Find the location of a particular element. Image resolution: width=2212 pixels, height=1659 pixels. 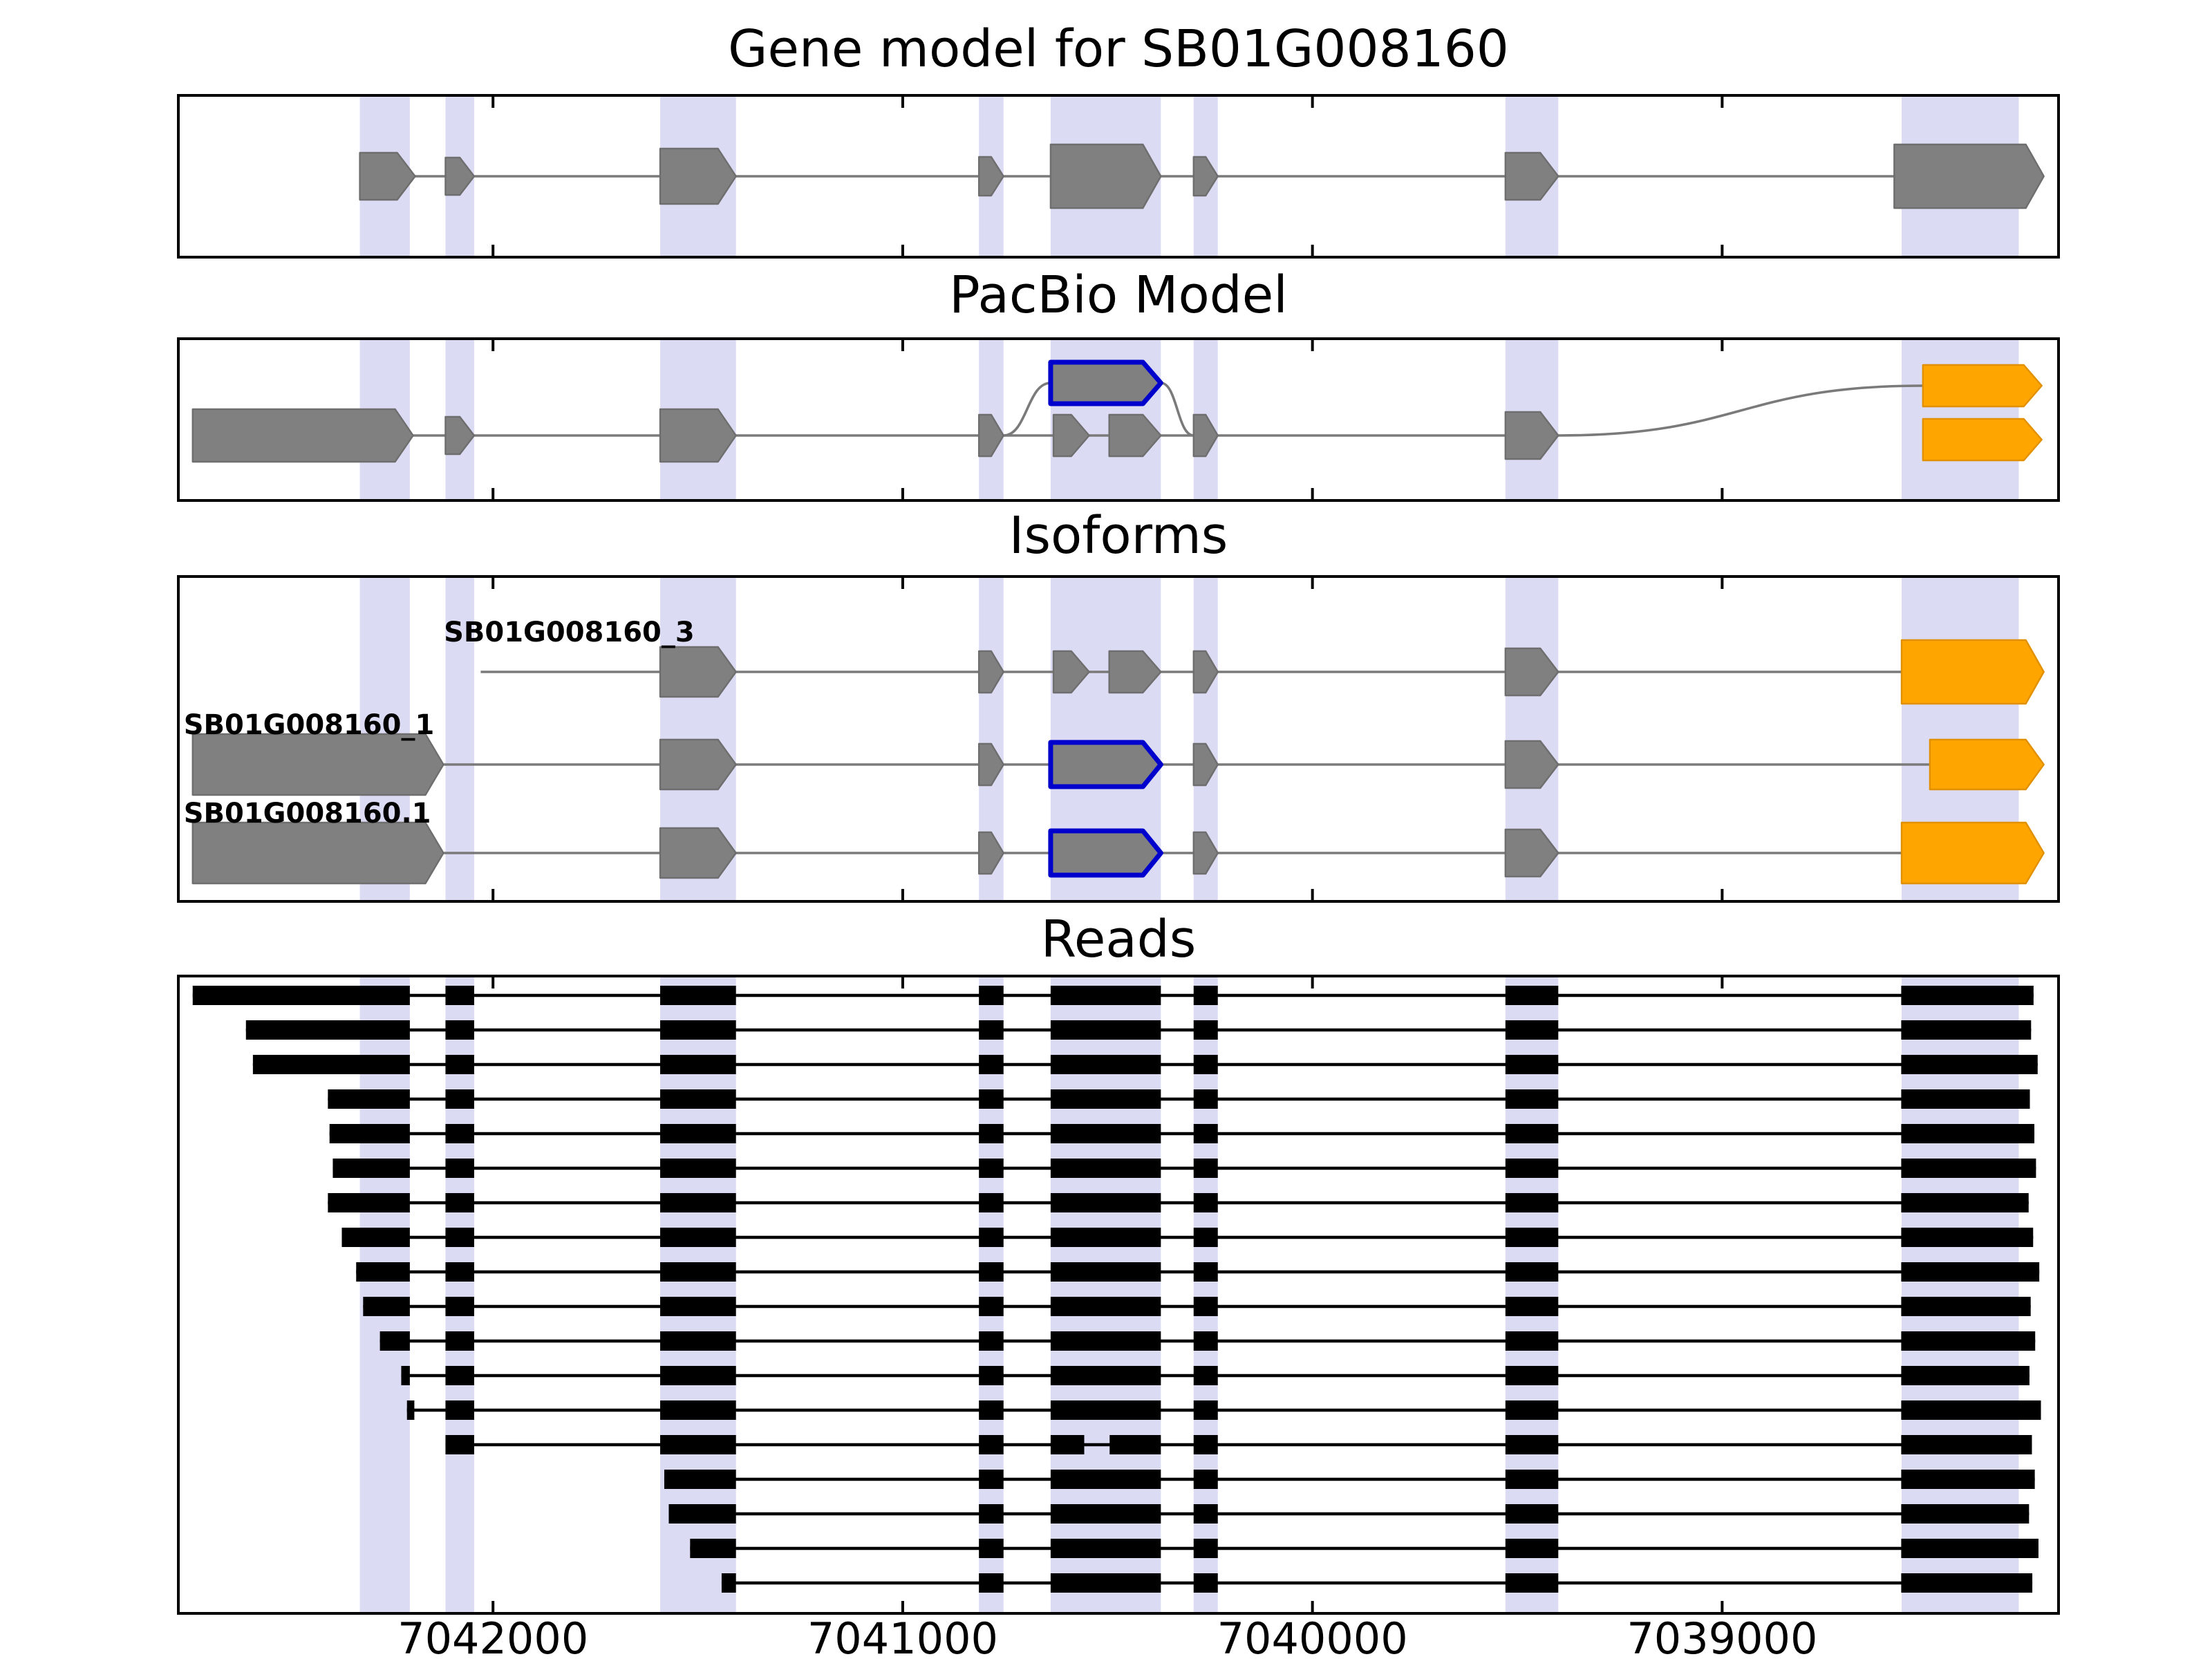

panel-title-reads: Reads is located at coordinates (1119, 939).